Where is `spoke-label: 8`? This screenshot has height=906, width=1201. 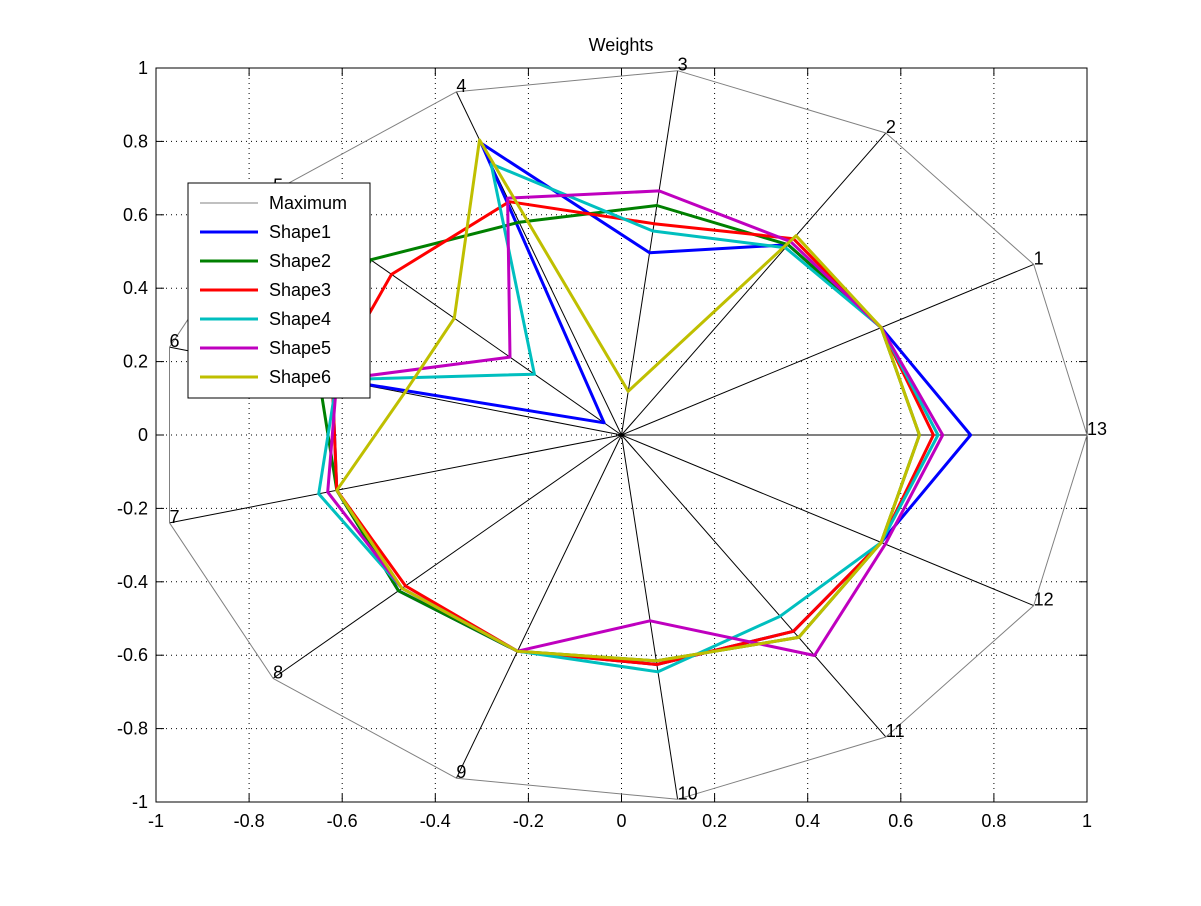
spoke-label: 8 is located at coordinates (278, 672).